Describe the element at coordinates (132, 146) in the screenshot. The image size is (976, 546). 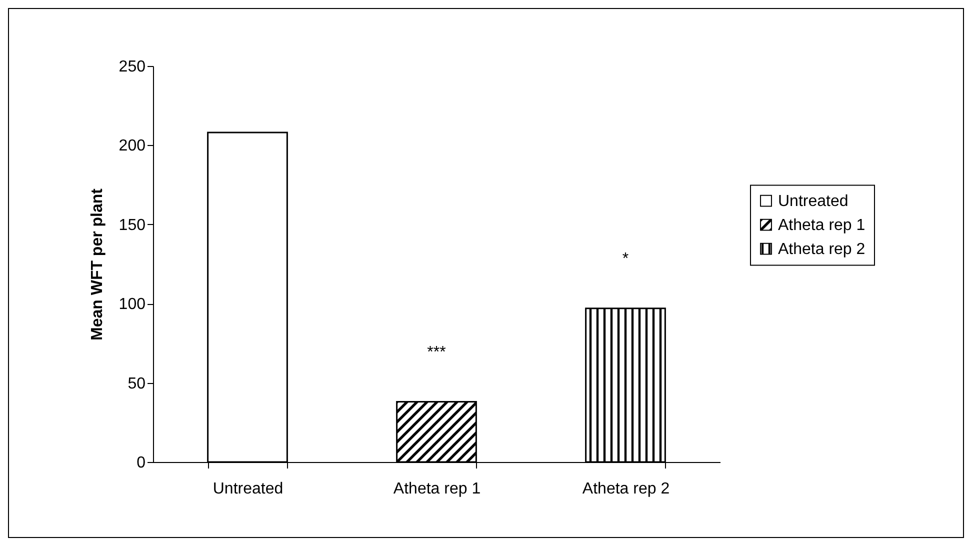
I see `y-tick-label: 200` at that location.